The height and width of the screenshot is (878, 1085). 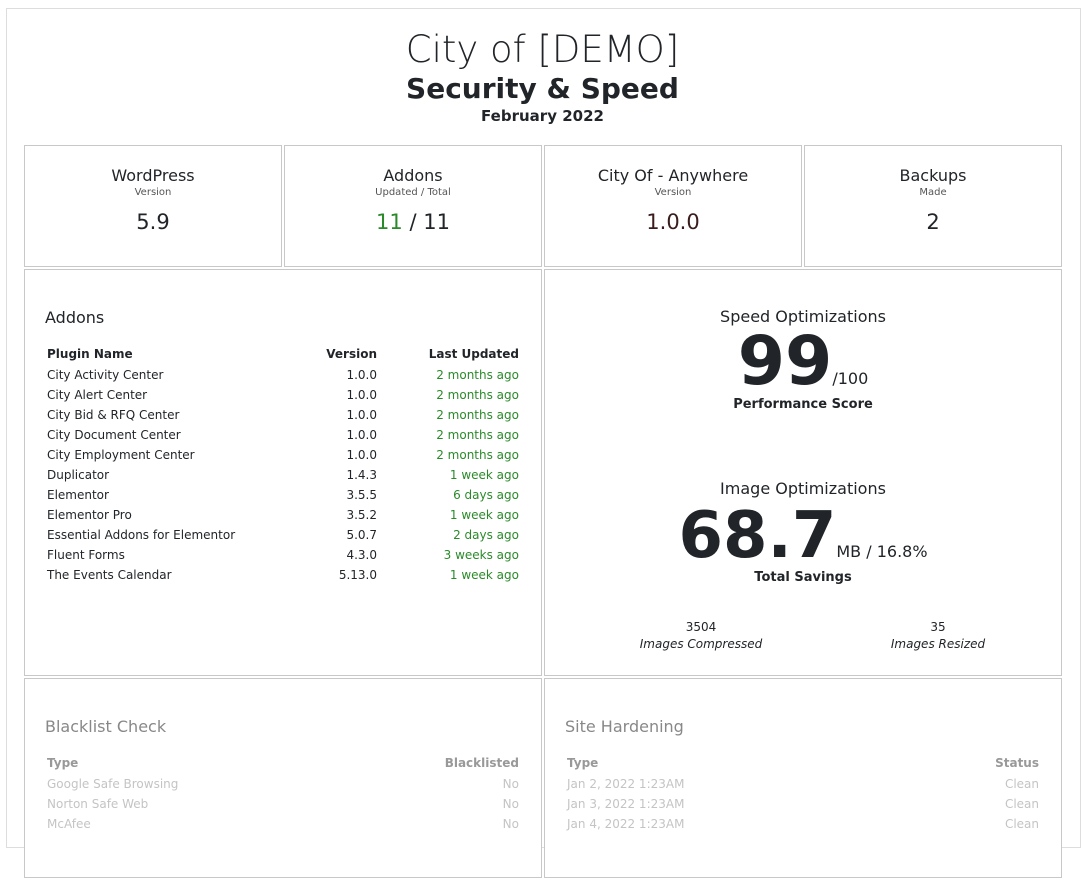 What do you see at coordinates (933, 206) in the screenshot?
I see `stat-backups: Backups Made 2` at bounding box center [933, 206].